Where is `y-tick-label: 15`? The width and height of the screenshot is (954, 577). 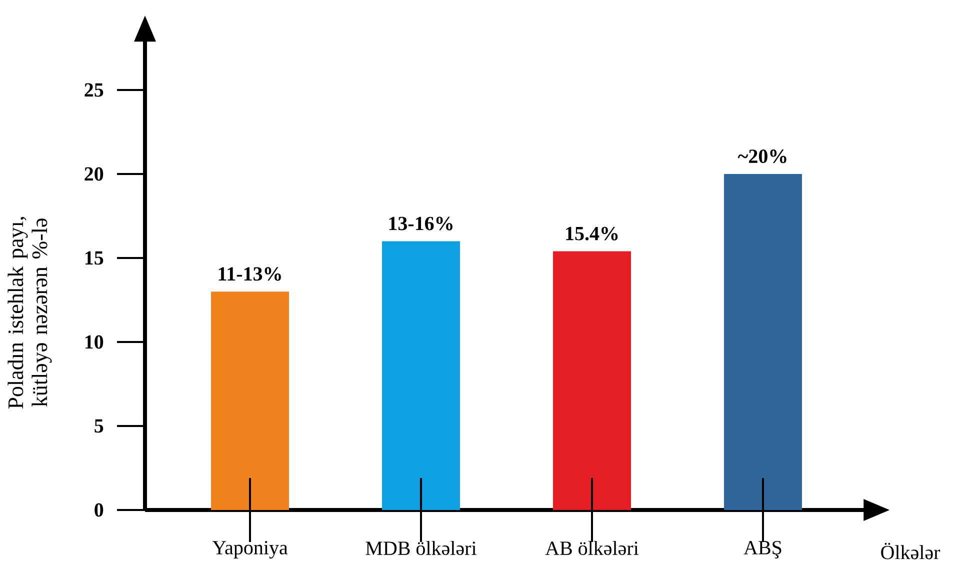 y-tick-label: 15 is located at coordinates (94, 258).